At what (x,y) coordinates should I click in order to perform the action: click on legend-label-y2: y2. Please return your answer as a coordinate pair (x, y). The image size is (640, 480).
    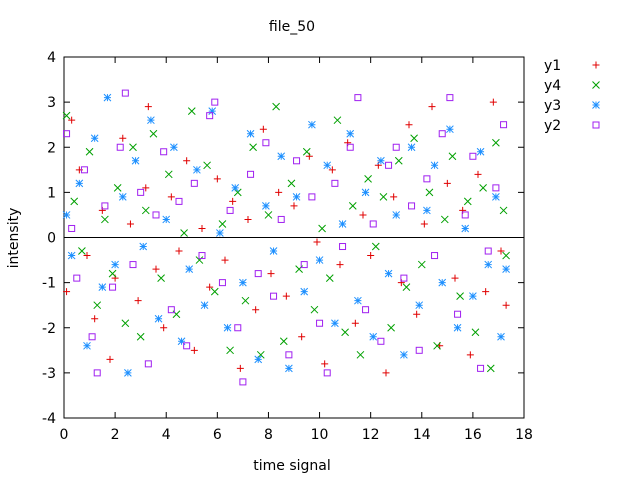
    Looking at the image, I should click on (552, 126).